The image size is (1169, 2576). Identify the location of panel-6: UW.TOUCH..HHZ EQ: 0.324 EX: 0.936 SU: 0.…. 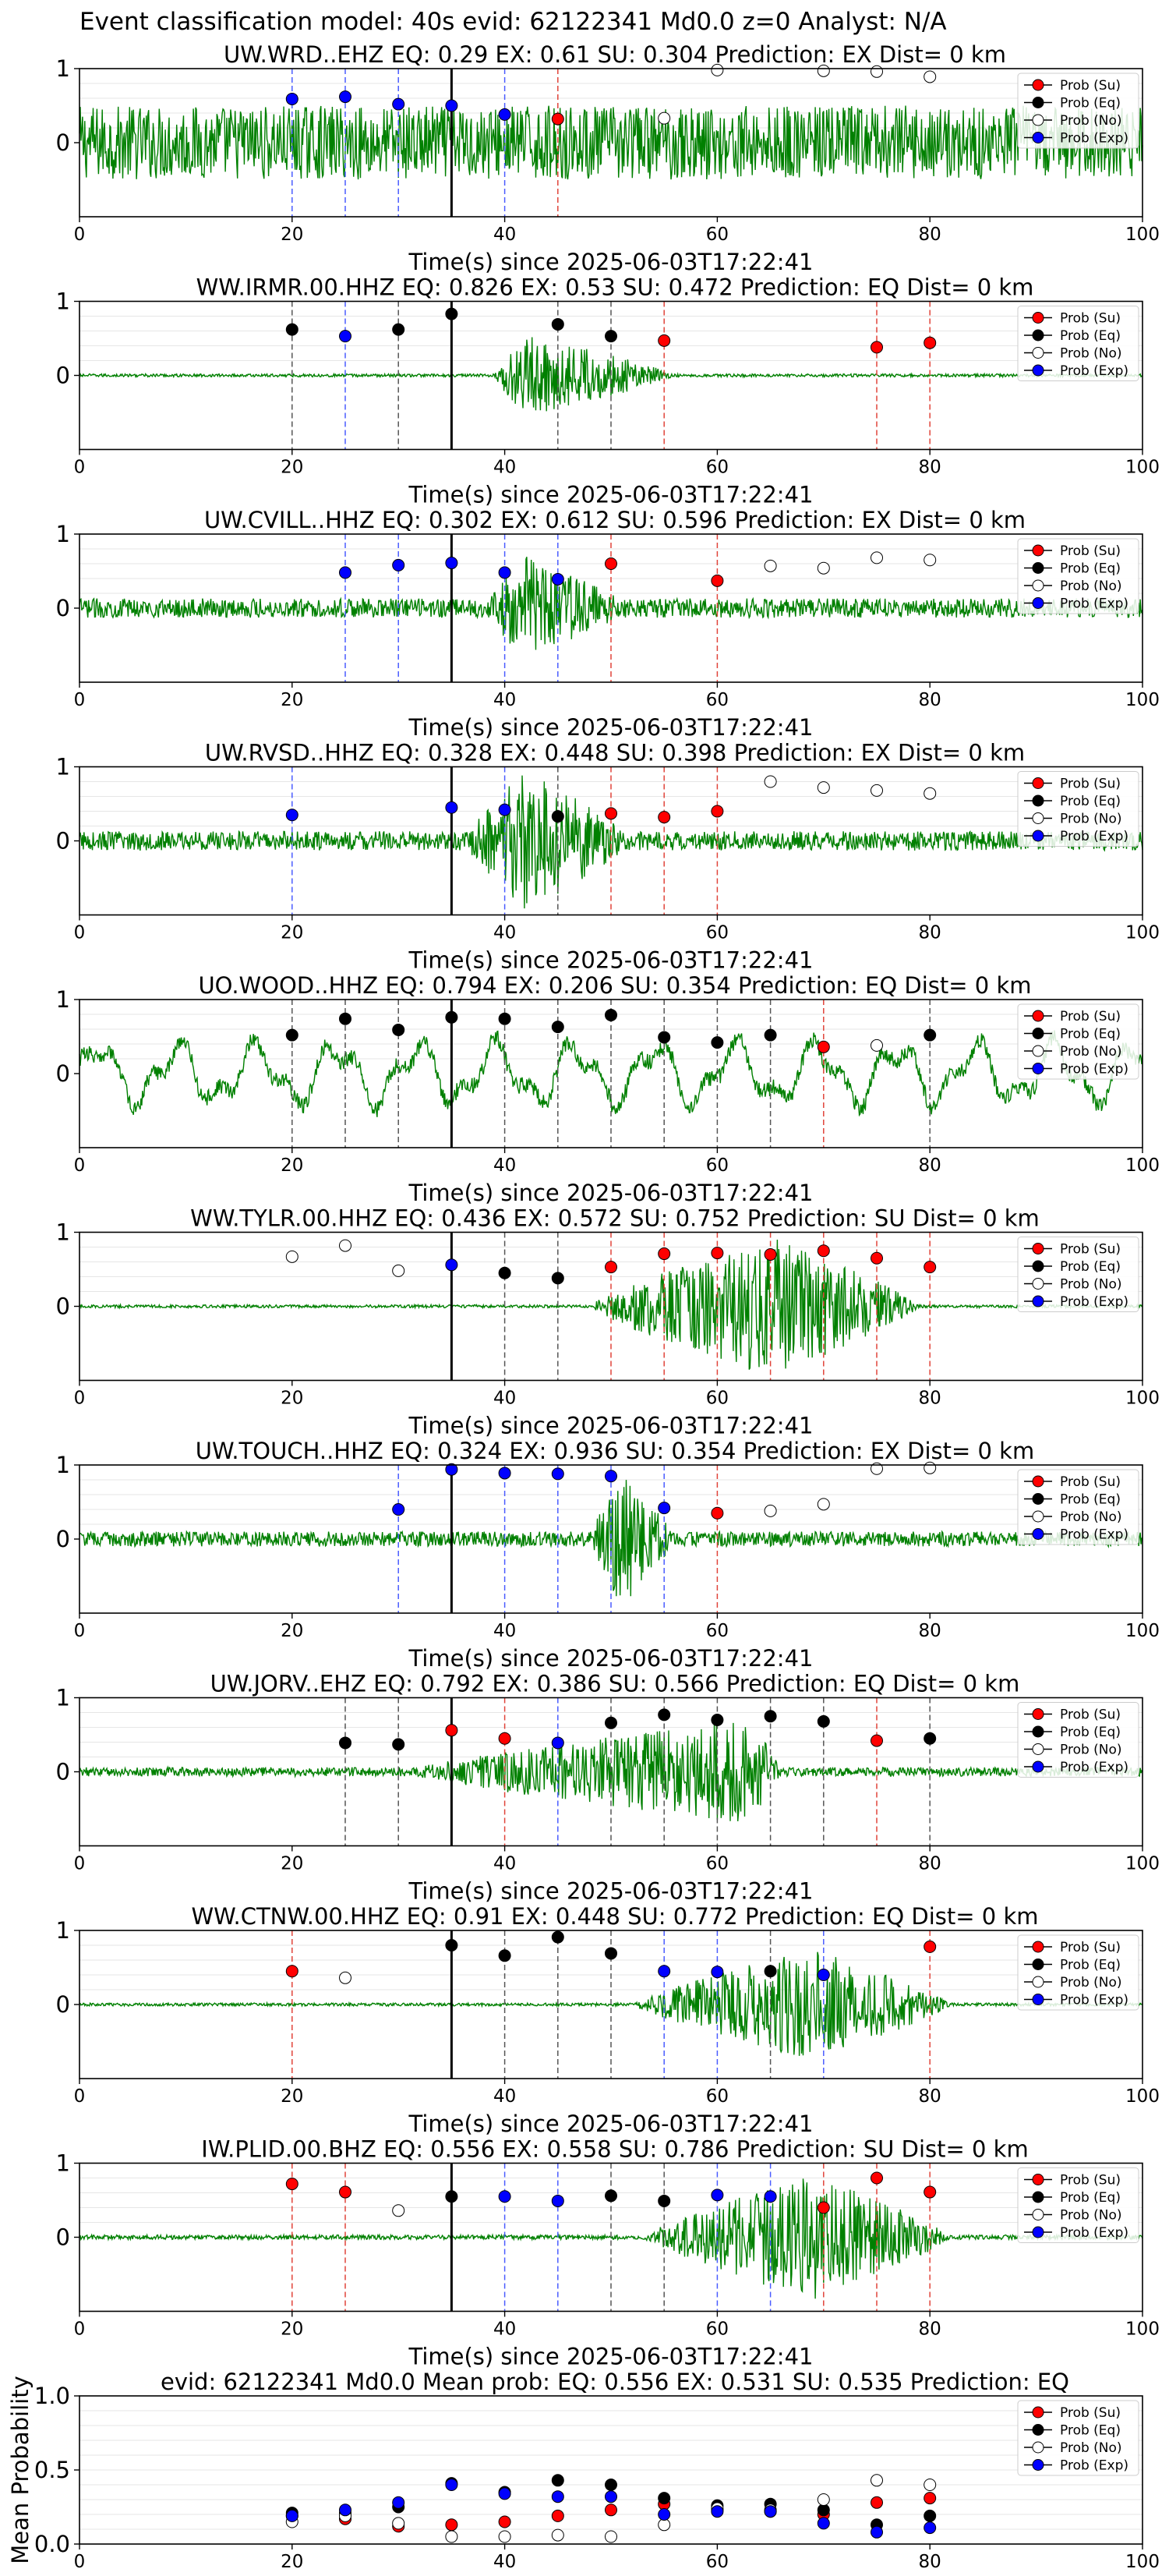
(608, 1555).